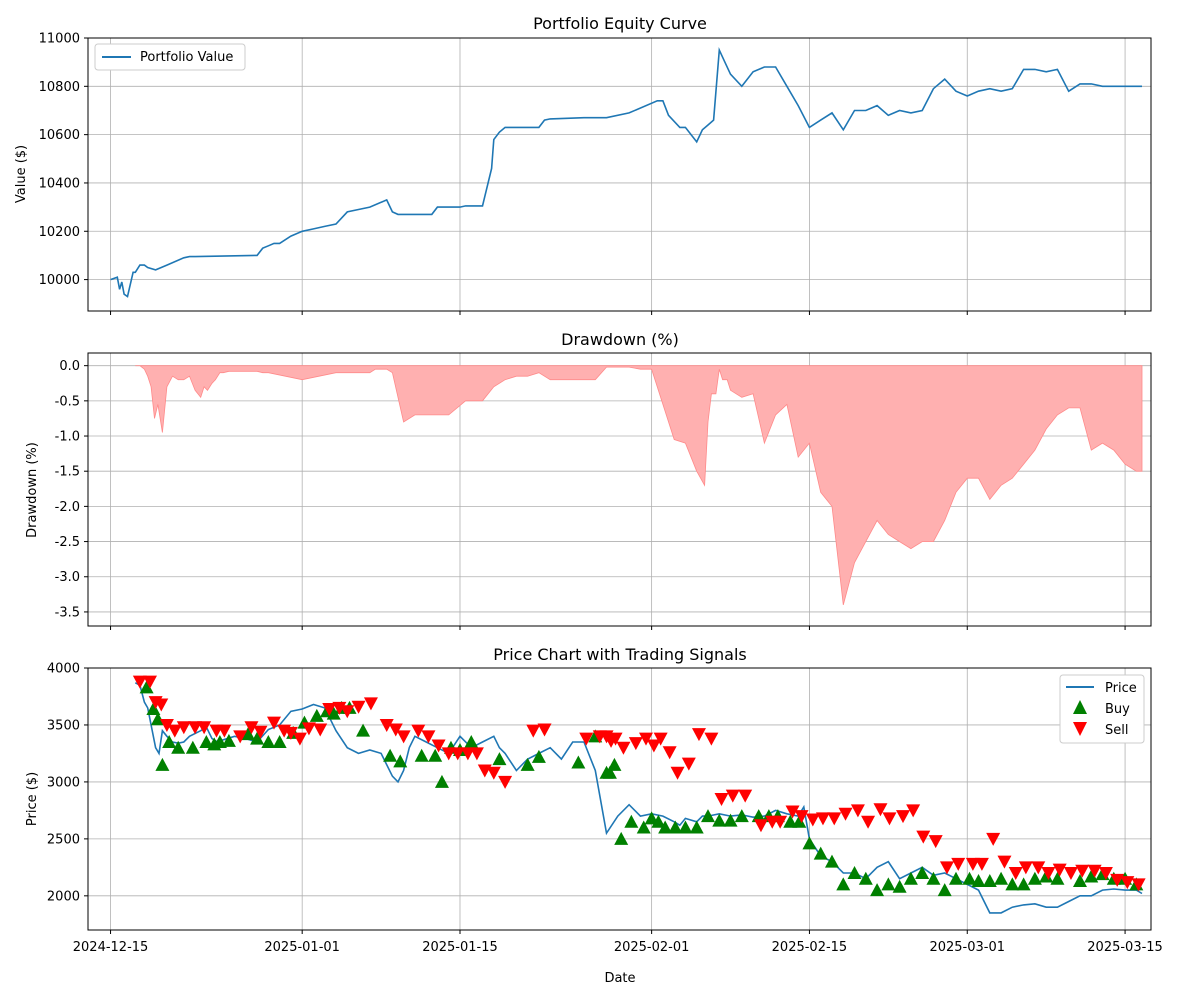 This screenshot has height=1000, width=1200. I want to click on equity-legend-box, so click(170, 57).